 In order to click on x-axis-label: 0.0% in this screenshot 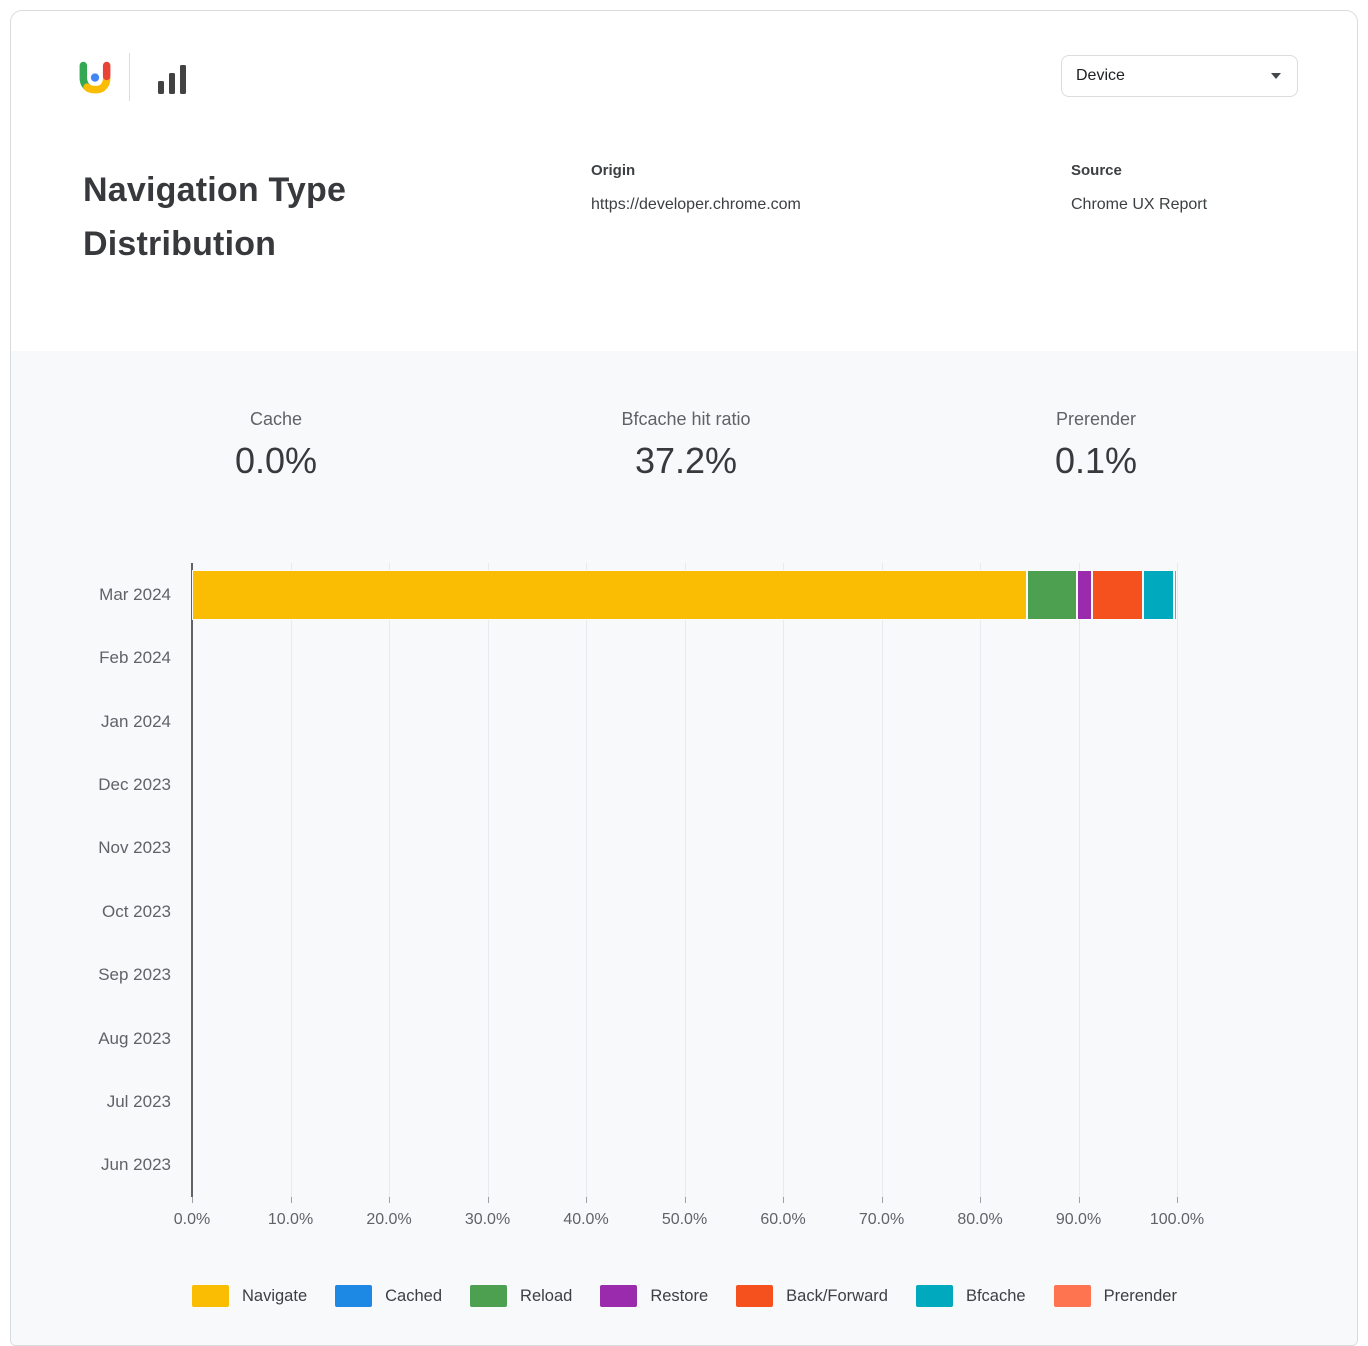, I will do `click(192, 1219)`.